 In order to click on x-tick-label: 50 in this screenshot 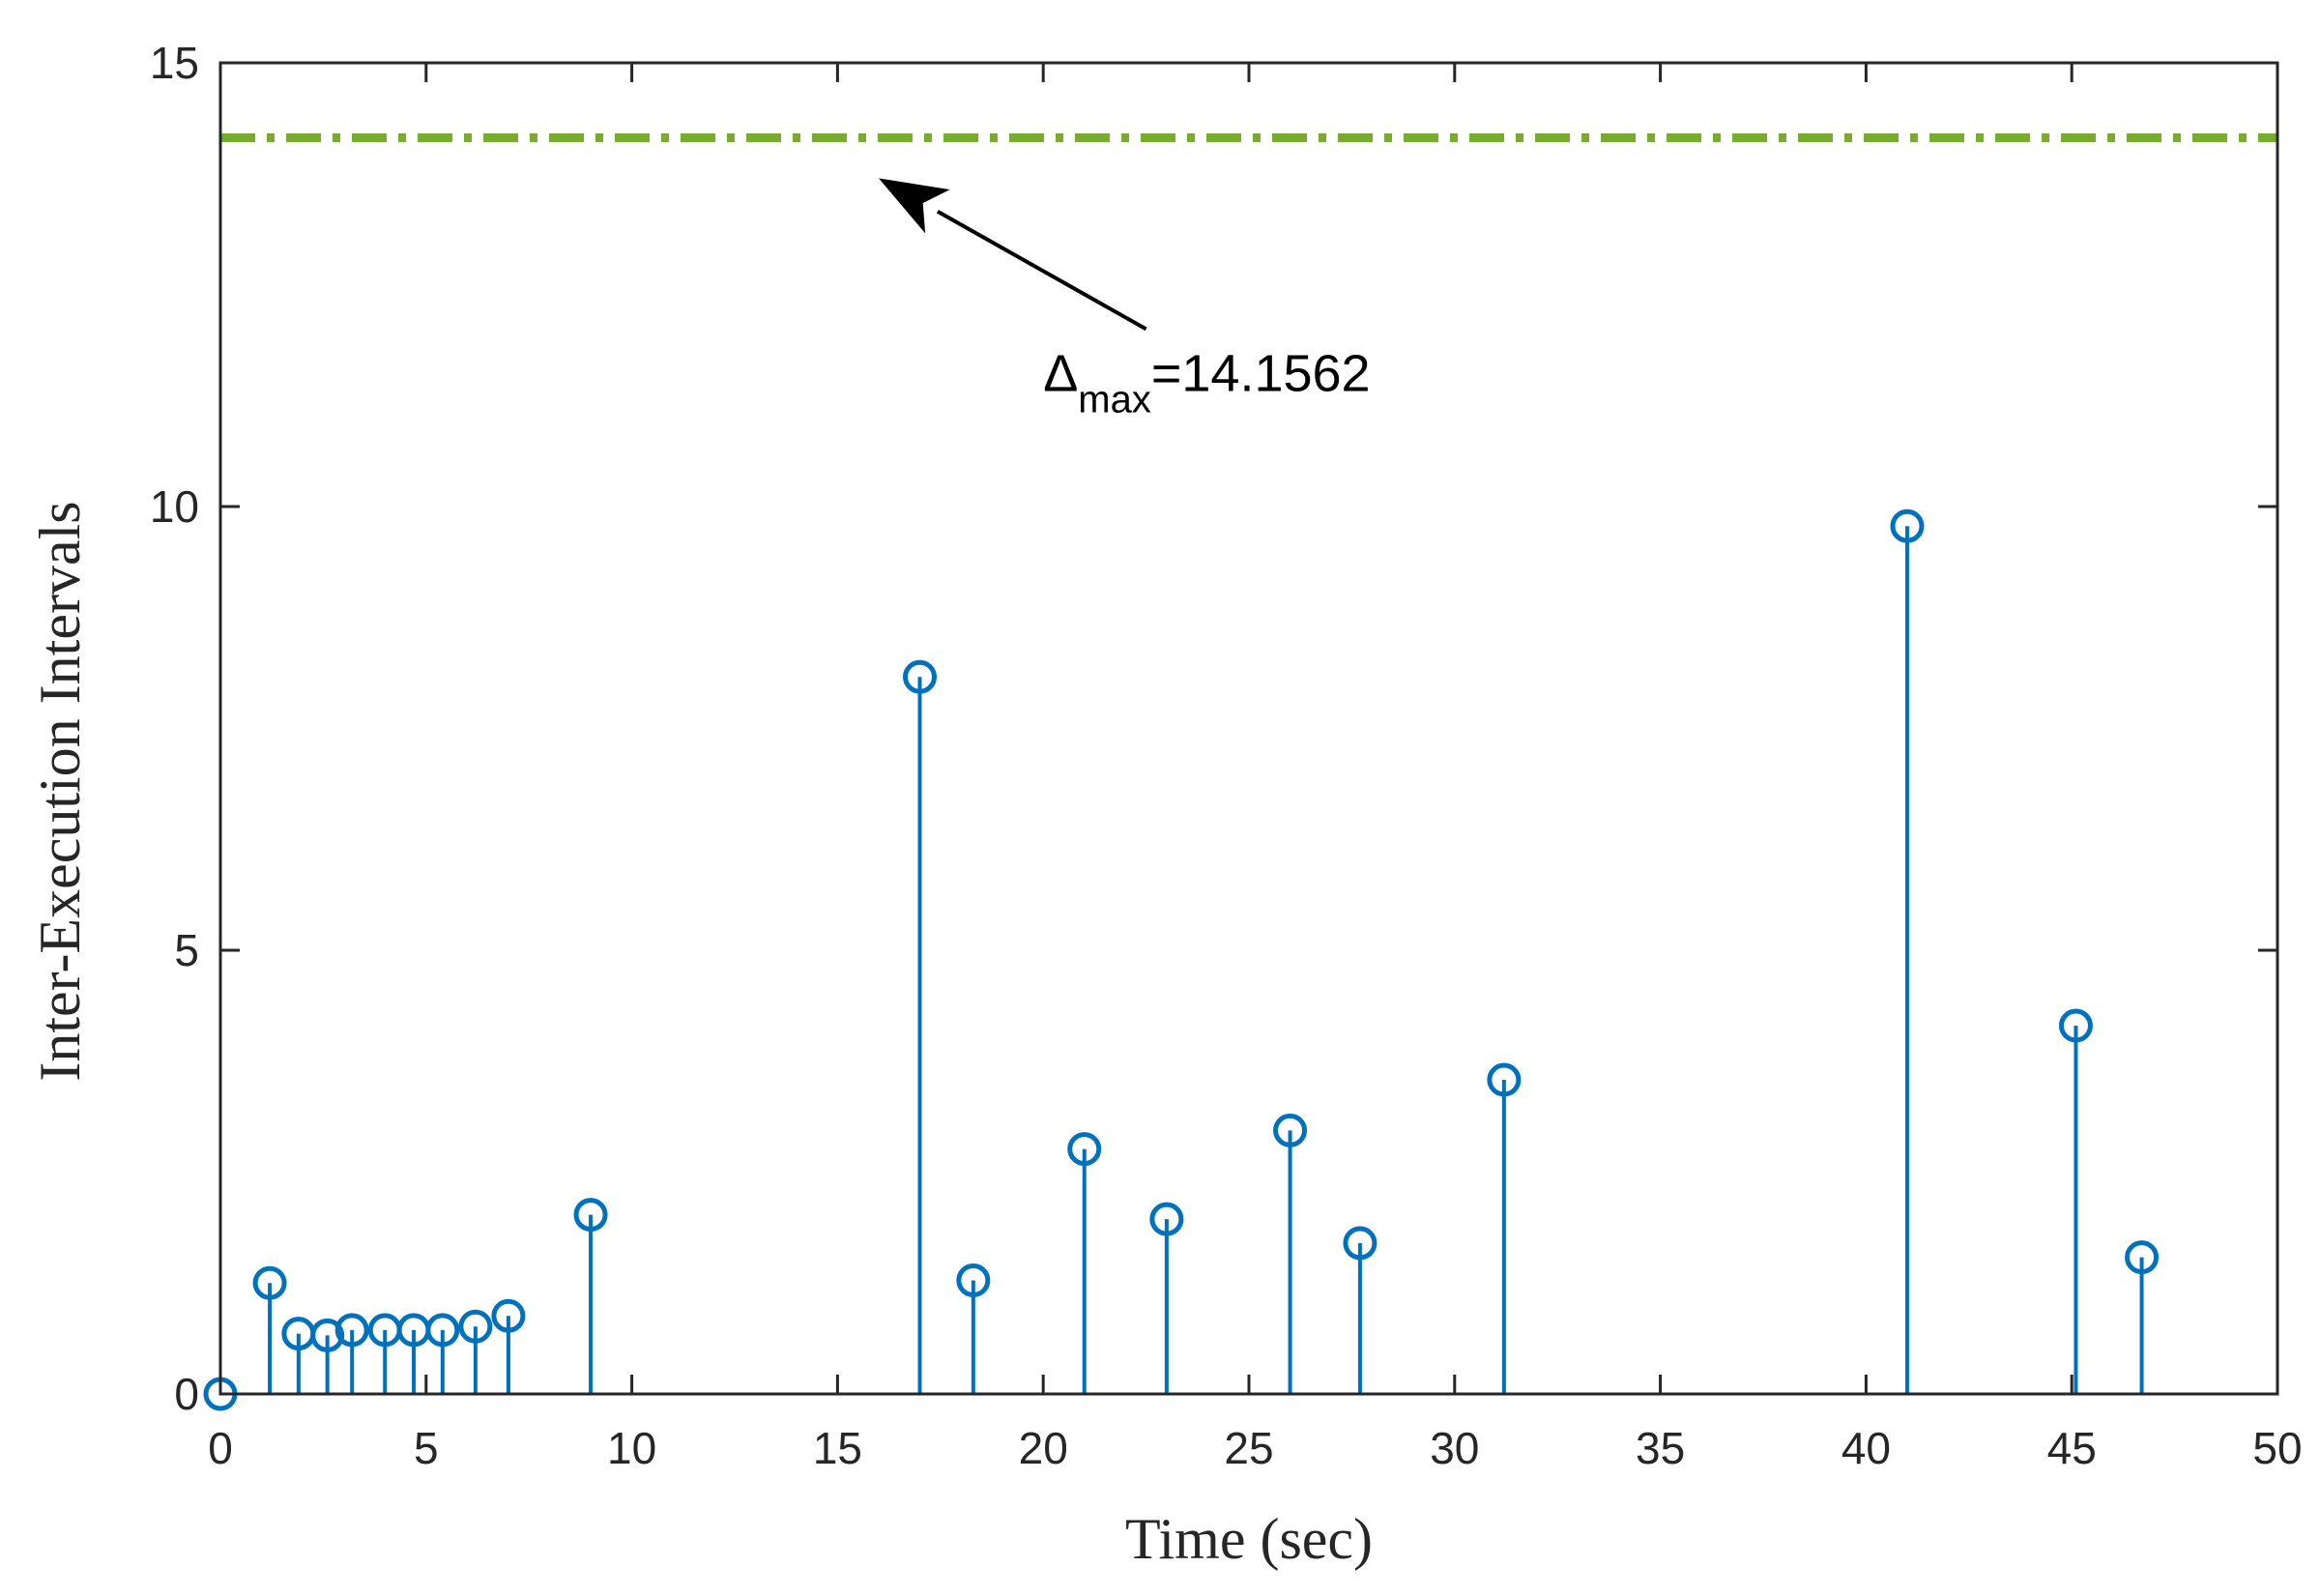, I will do `click(2277, 1448)`.